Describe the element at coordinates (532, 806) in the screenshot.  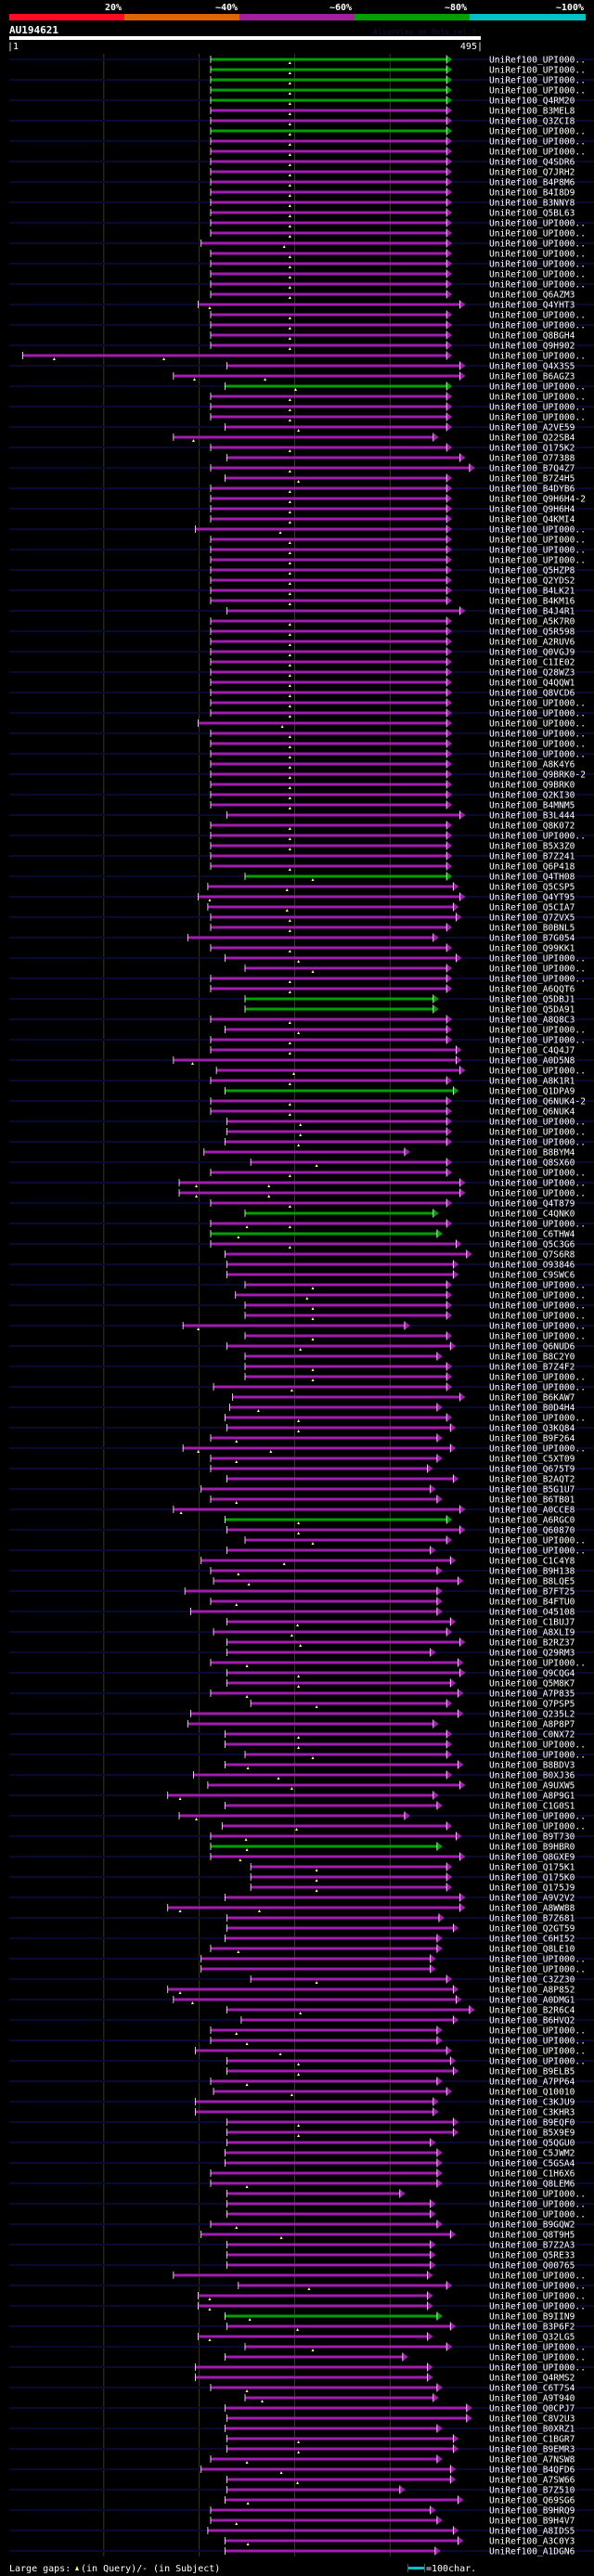
I see `hit-label: UniRef100_B4MNM5` at that location.